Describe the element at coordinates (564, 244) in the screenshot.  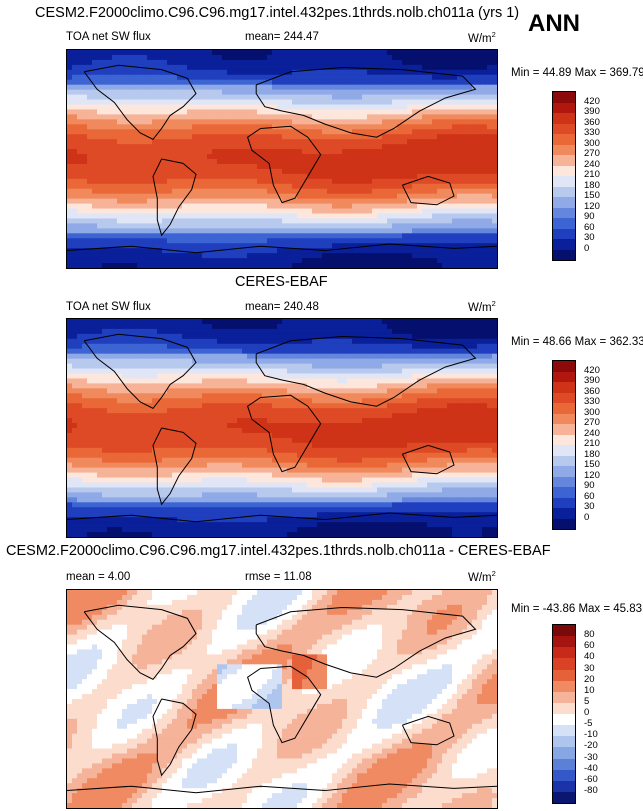
I see `colorbar-swatch` at that location.